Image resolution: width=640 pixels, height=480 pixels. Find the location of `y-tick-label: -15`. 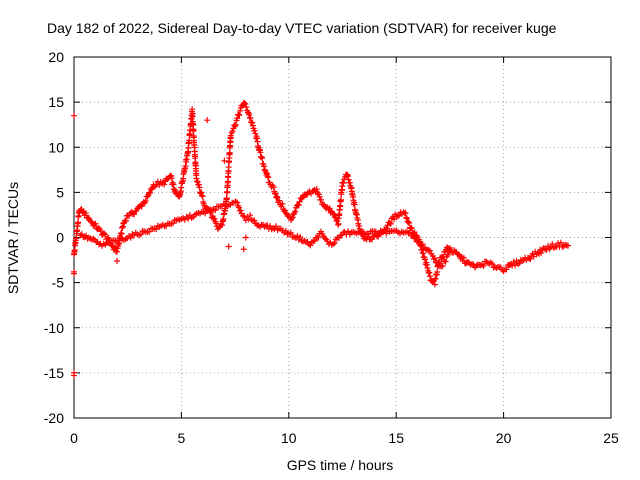

y-tick-label: -15 is located at coordinates (54, 373).